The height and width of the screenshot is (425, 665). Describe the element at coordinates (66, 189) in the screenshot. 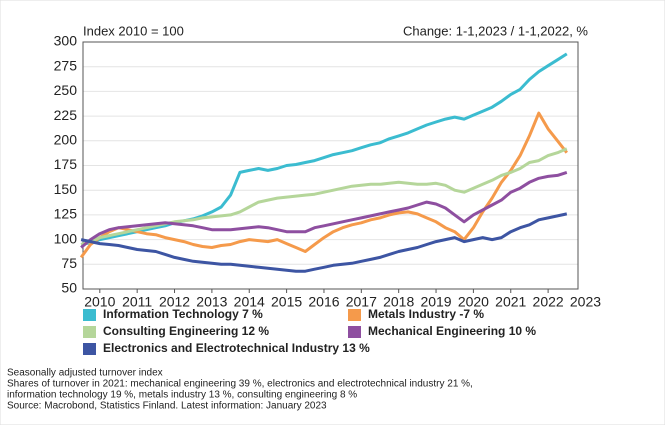

I see `y-tick-label: 150` at that location.